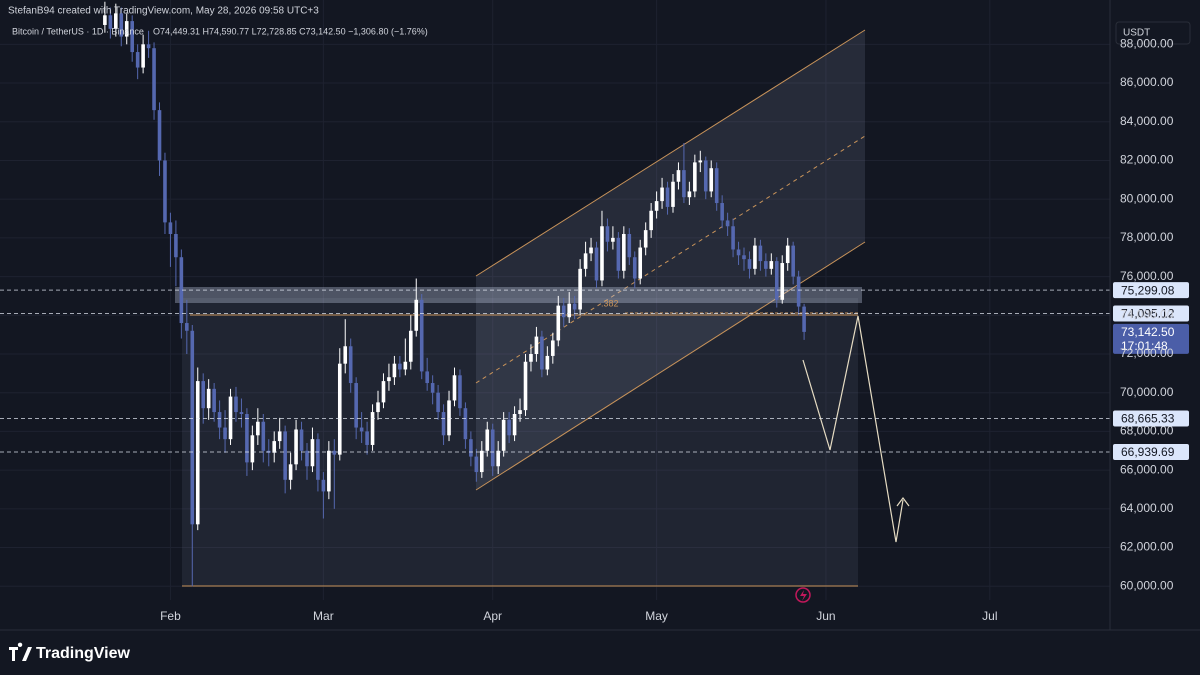 This screenshot has height=675, width=1200. What do you see at coordinates (853, 429) in the screenshot?
I see `projection-path` at bounding box center [853, 429].